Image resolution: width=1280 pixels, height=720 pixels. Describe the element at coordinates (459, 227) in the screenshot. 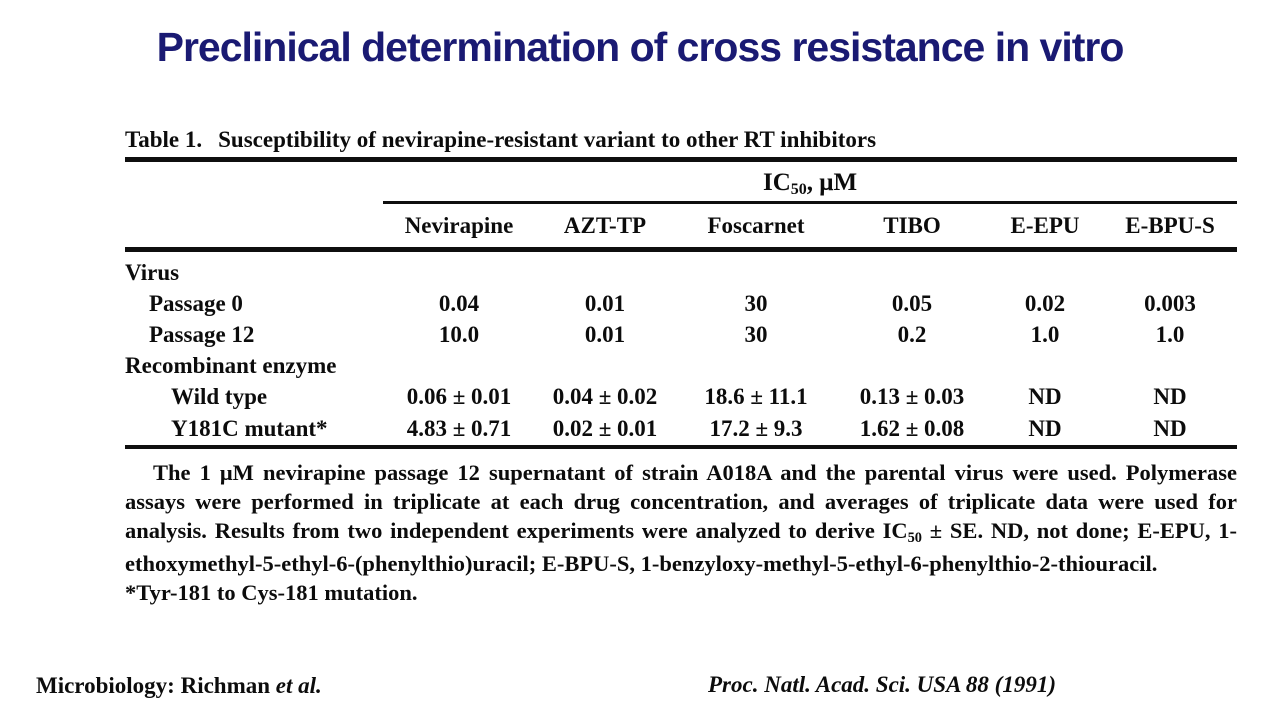

I see `column-header-nevirapine: Nevirapine` at that location.